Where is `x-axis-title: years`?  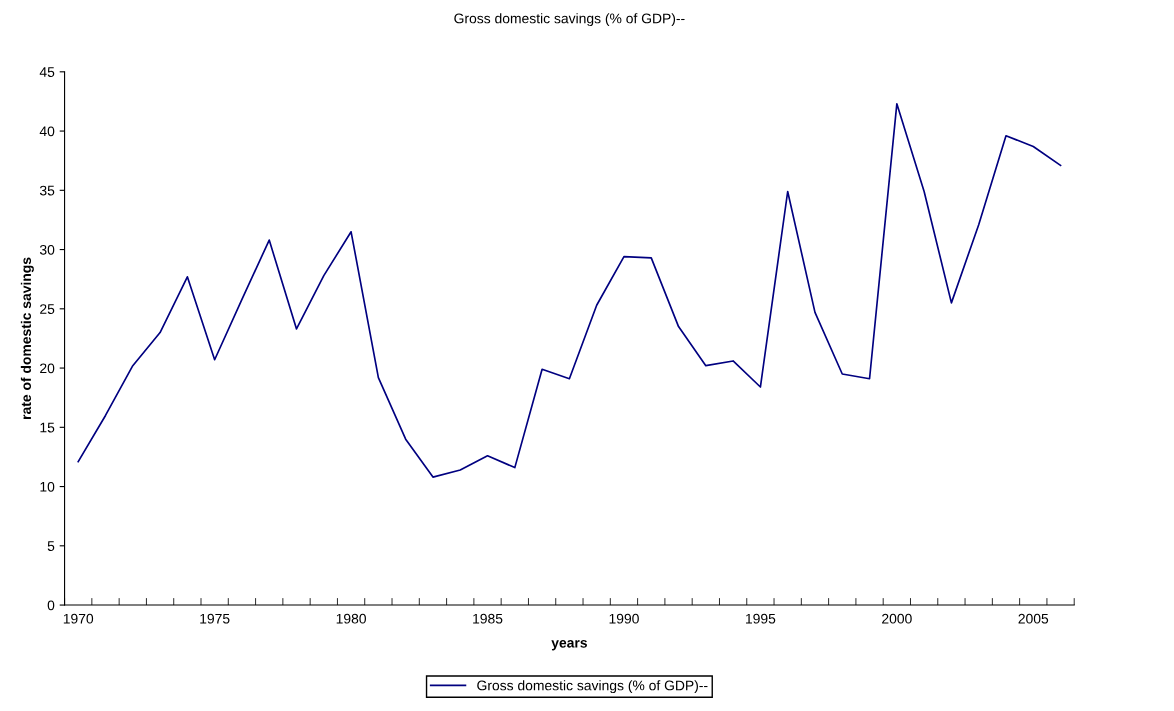 x-axis-title: years is located at coordinates (569, 645).